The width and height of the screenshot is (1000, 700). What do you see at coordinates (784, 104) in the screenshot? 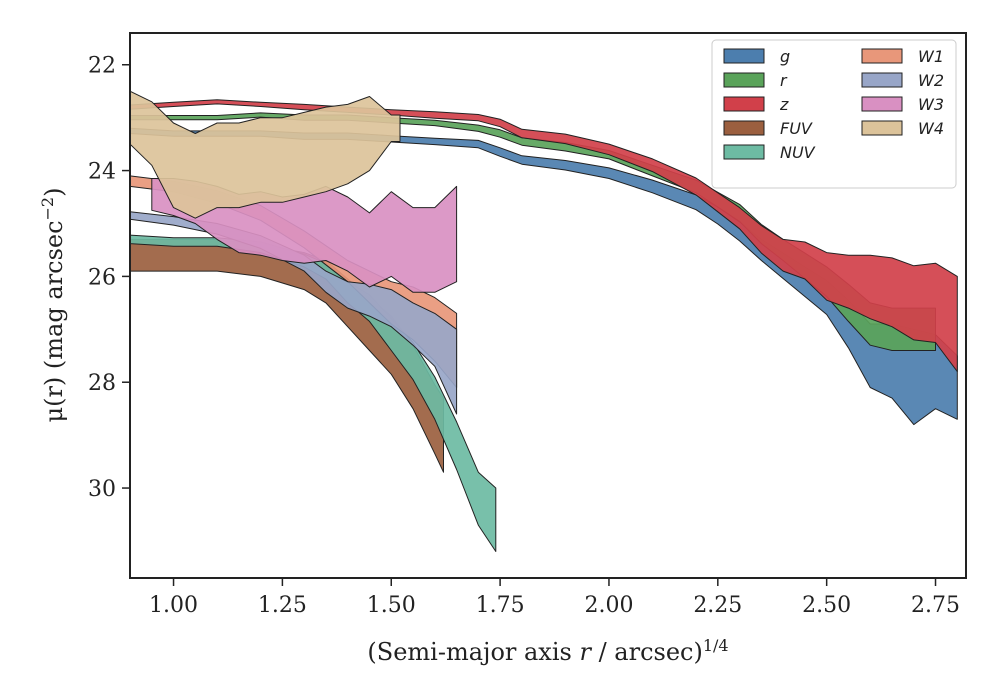
I see `legend-label-z: z` at bounding box center [784, 104].